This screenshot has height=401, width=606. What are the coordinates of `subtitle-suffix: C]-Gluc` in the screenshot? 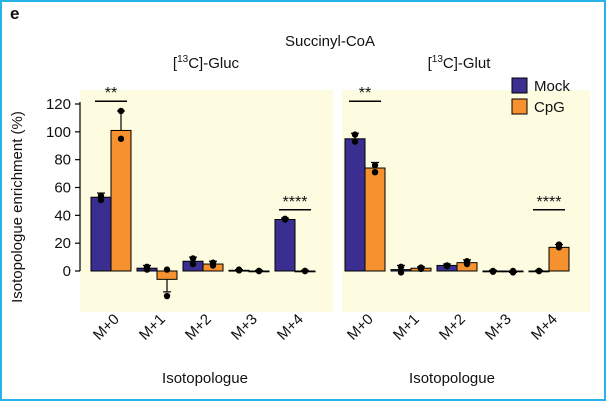 It's located at (213, 63).